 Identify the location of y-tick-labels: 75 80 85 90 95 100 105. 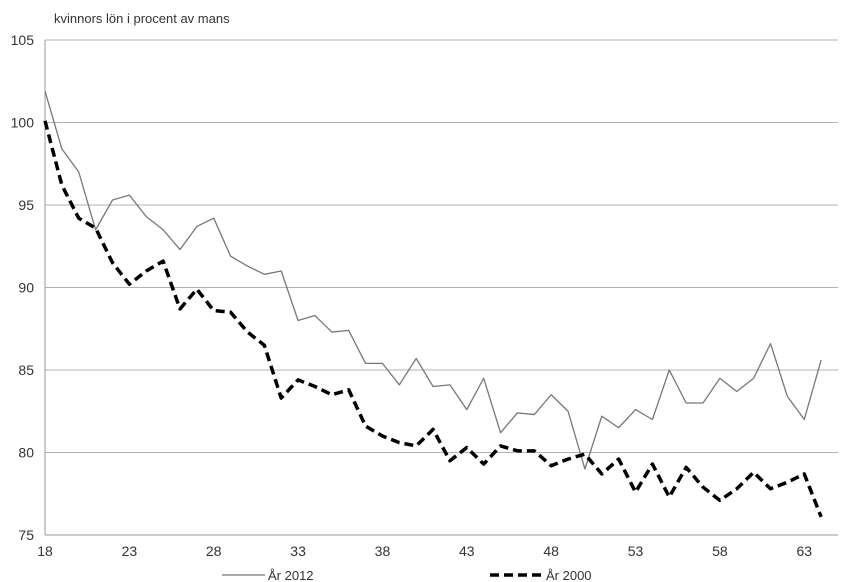
(23, 287).